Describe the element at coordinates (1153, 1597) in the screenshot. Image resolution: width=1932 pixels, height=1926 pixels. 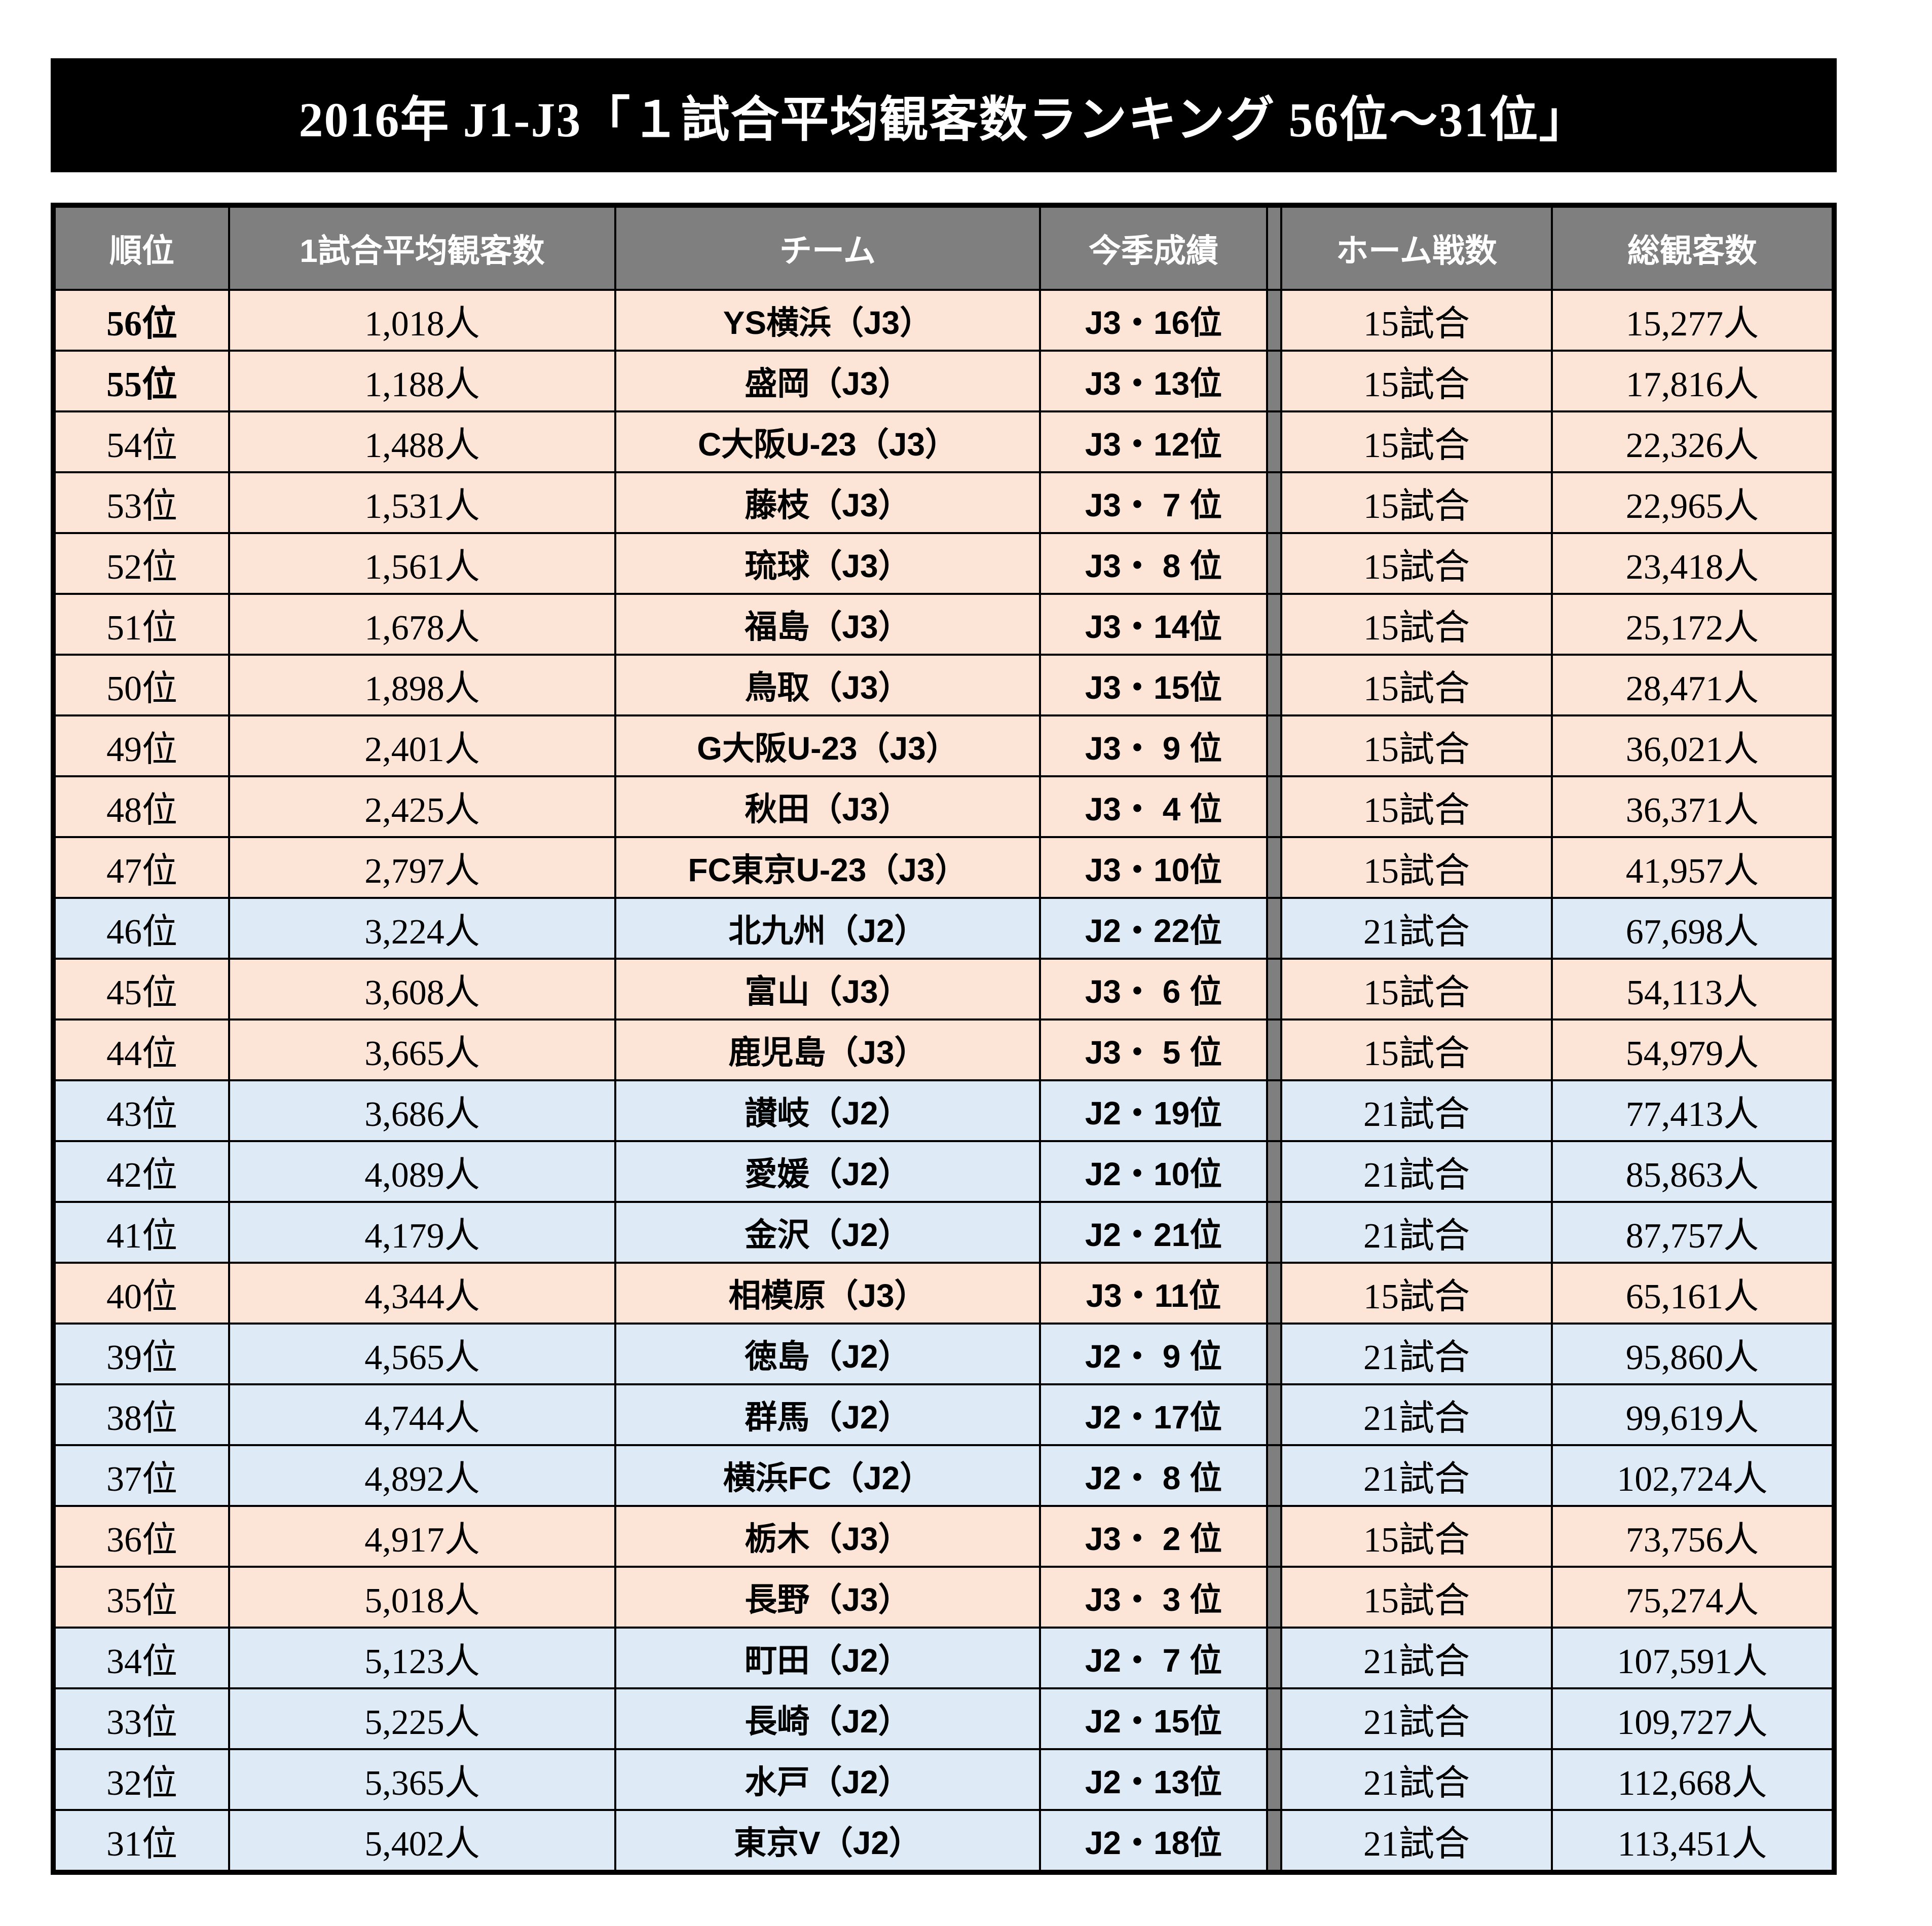
I see `season-result-cell: J3・ 3 位` at that location.